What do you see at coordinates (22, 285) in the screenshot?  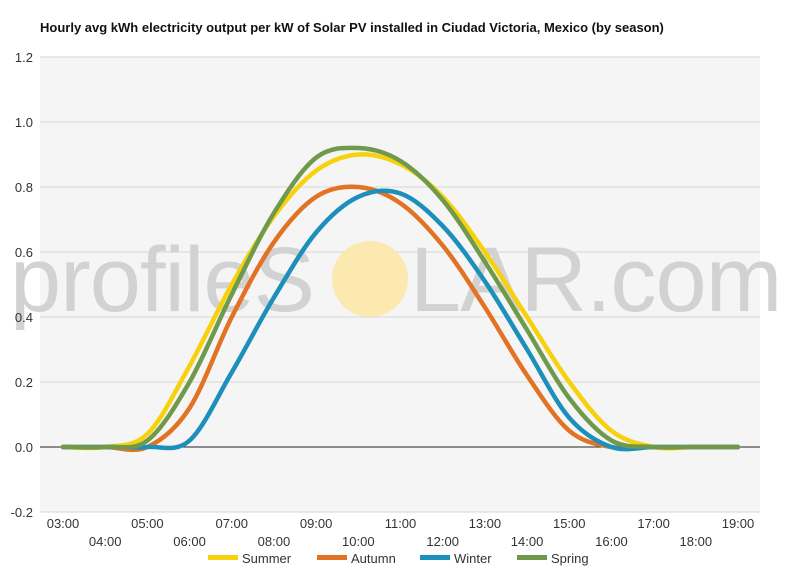 I see `y-axis-ticks: -0.2 0.0 0.2 0.4 0.6 0.8 1.0 1.2` at bounding box center [22, 285].